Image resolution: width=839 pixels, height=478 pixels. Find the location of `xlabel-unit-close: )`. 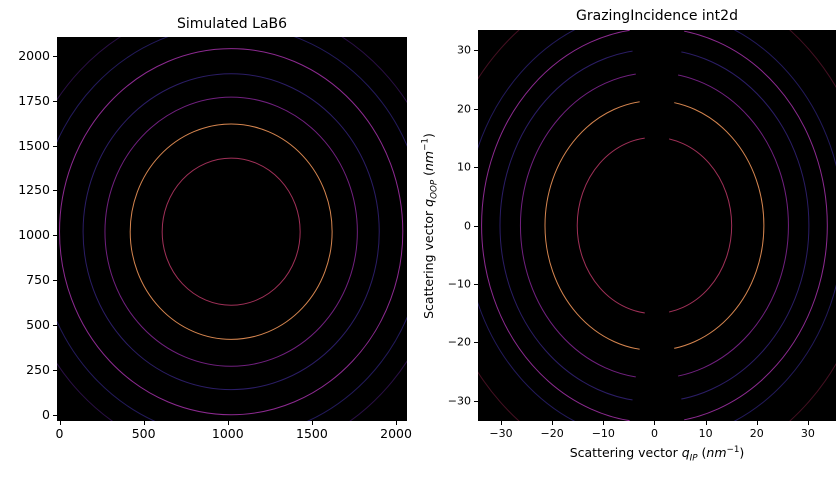

xlabel-unit-close: ) is located at coordinates (742, 453).